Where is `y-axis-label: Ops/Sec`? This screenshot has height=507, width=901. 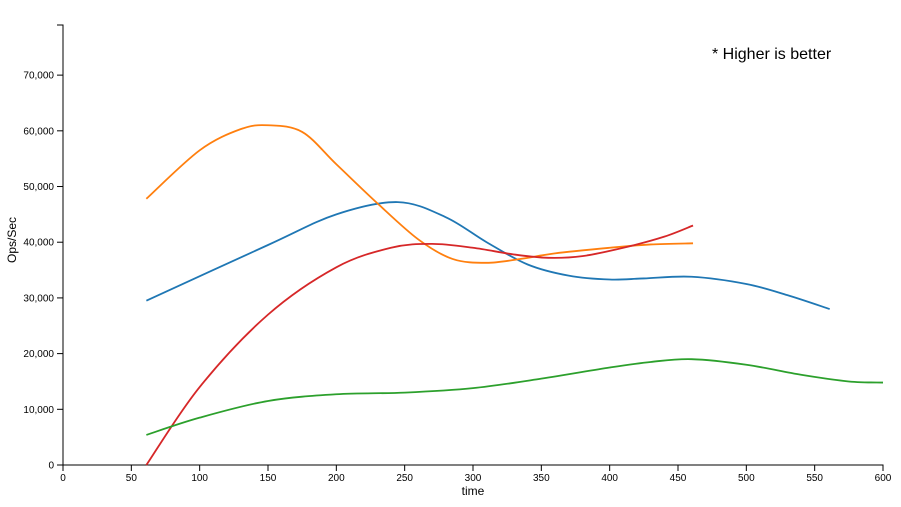
y-axis-label: Ops/Sec is located at coordinates (12, 240).